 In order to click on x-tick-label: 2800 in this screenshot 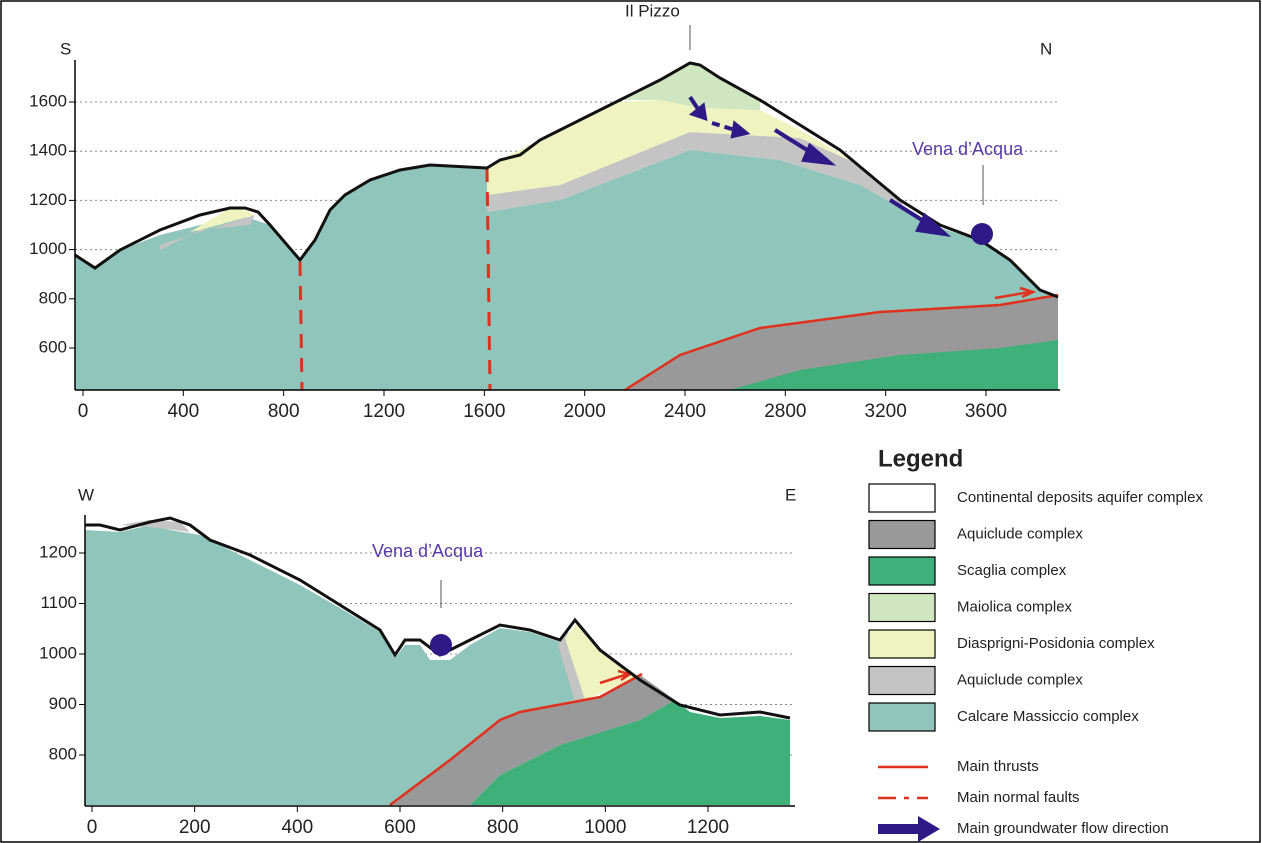, I will do `click(785, 411)`.